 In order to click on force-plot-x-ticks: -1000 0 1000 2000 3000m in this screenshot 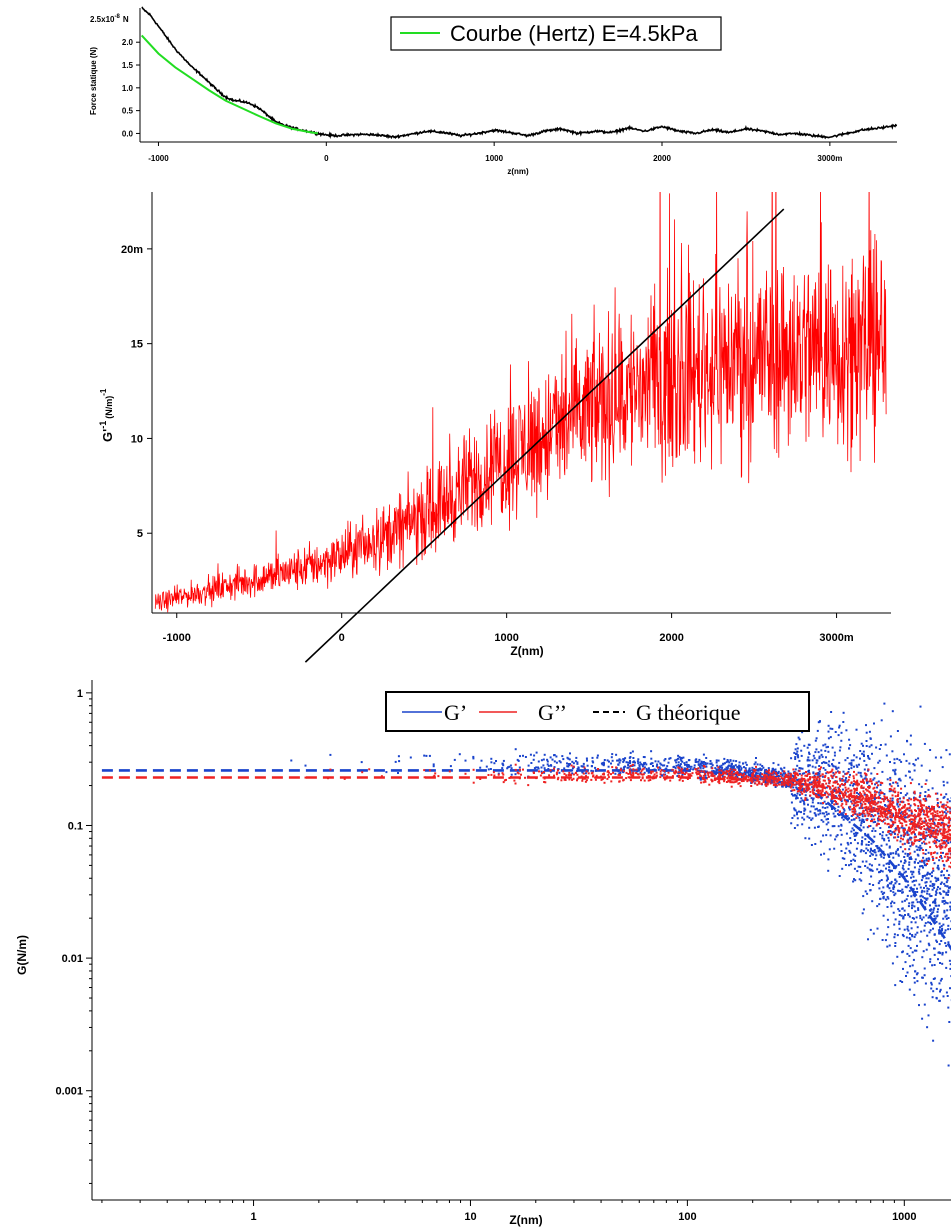, I will do `click(495, 152)`.